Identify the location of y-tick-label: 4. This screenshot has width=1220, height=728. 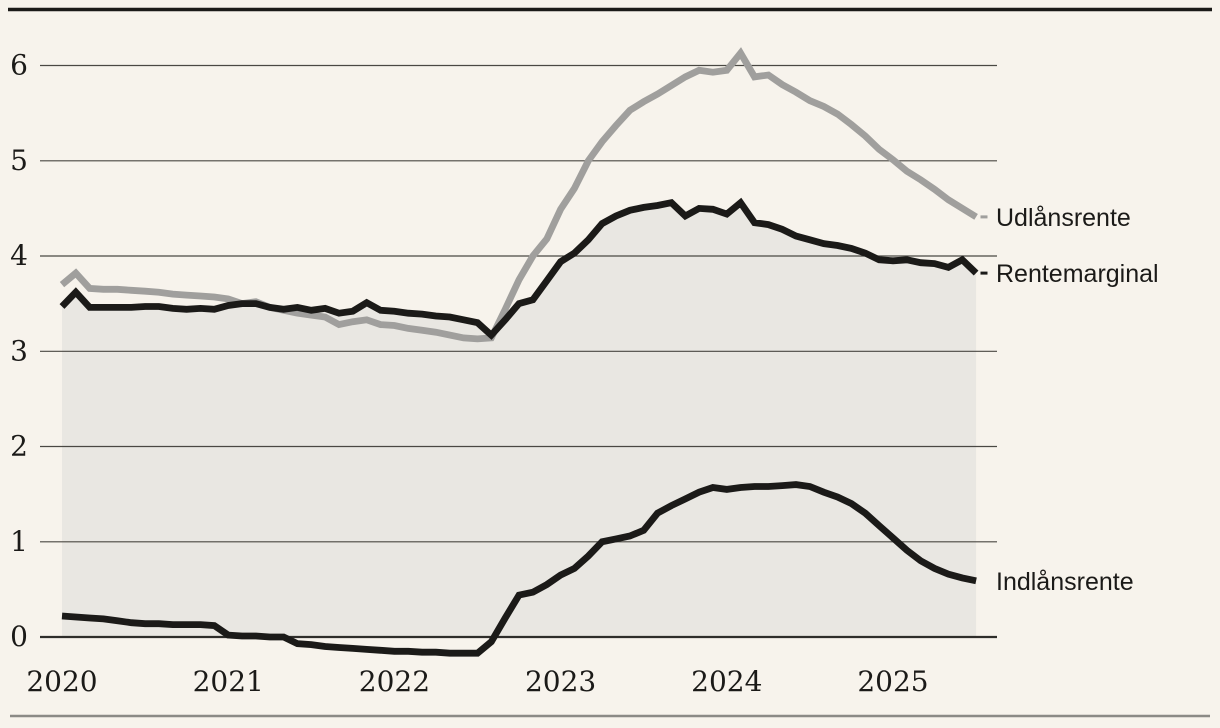
(19, 255).